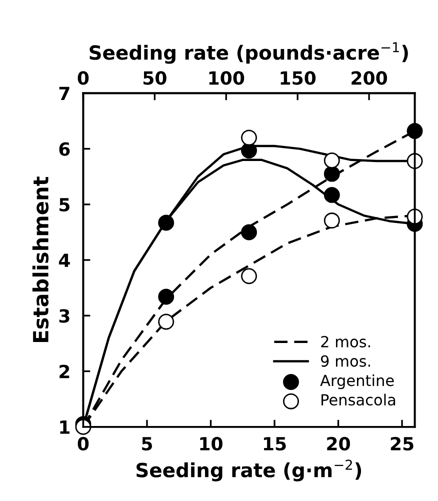  I want to click on x-tick-label: 15, so click(275, 444).